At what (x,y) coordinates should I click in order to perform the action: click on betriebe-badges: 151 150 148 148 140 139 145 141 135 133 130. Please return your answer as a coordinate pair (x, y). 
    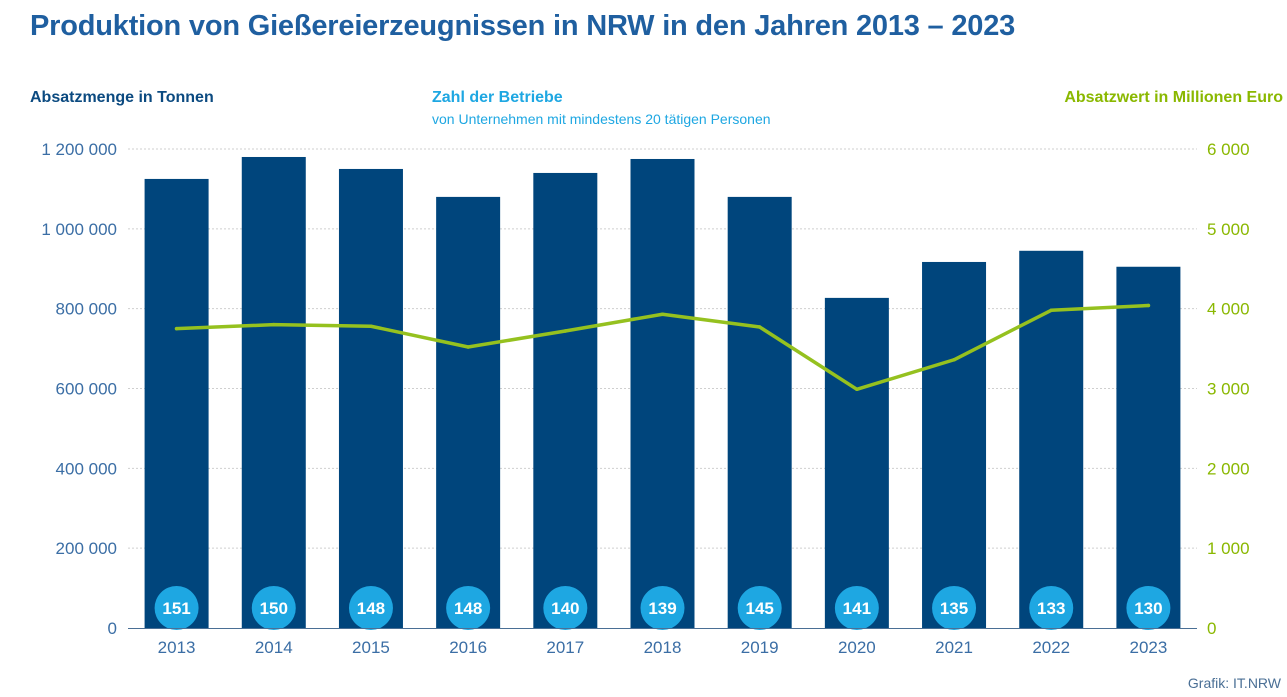
    Looking at the image, I should click on (662, 608).